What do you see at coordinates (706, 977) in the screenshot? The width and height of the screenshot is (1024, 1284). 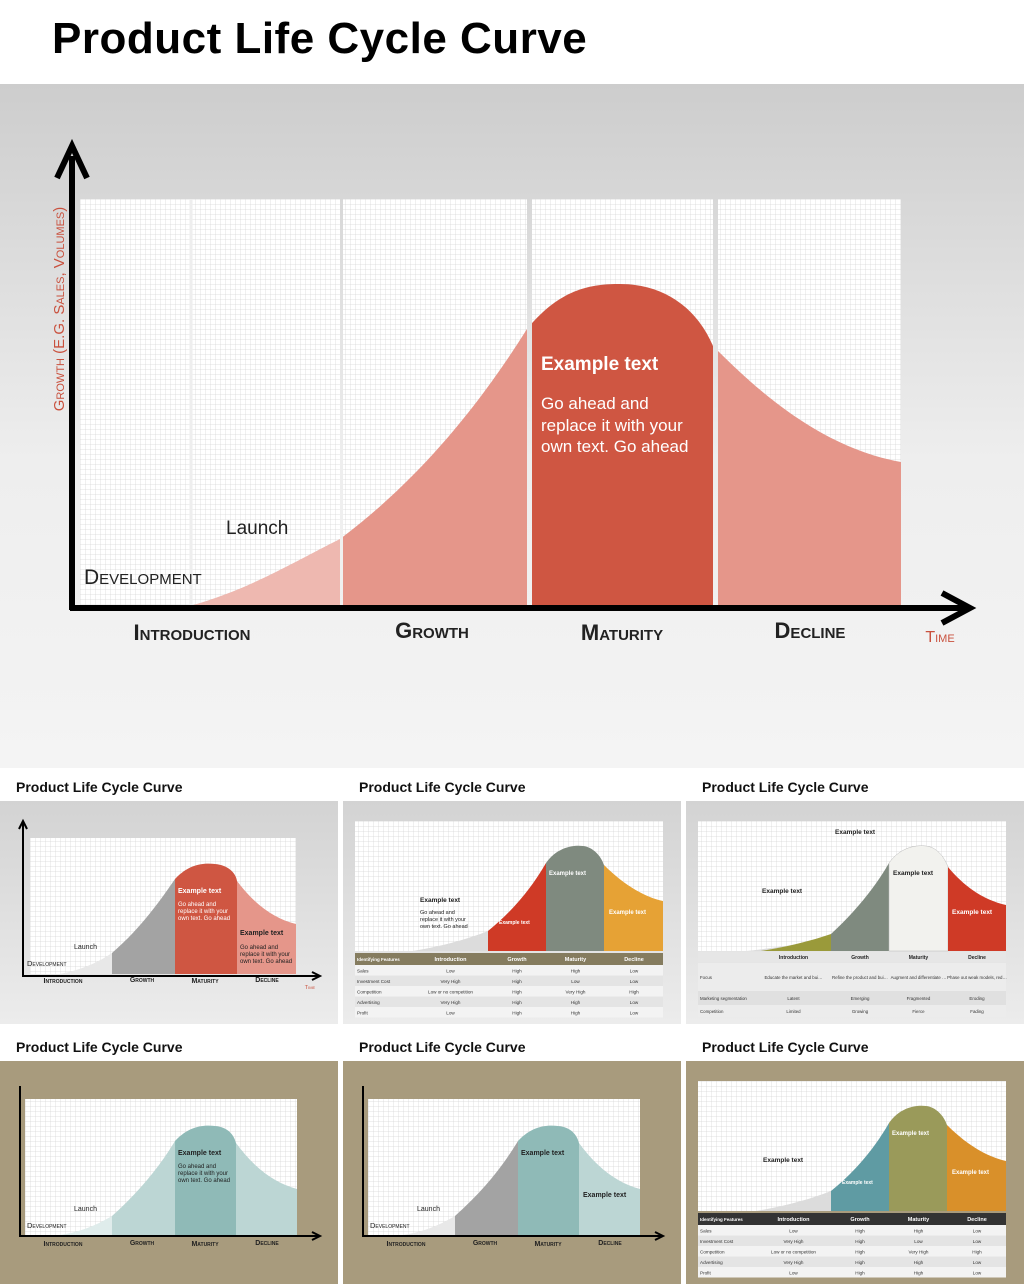 I see `table-cell: Focus` at bounding box center [706, 977].